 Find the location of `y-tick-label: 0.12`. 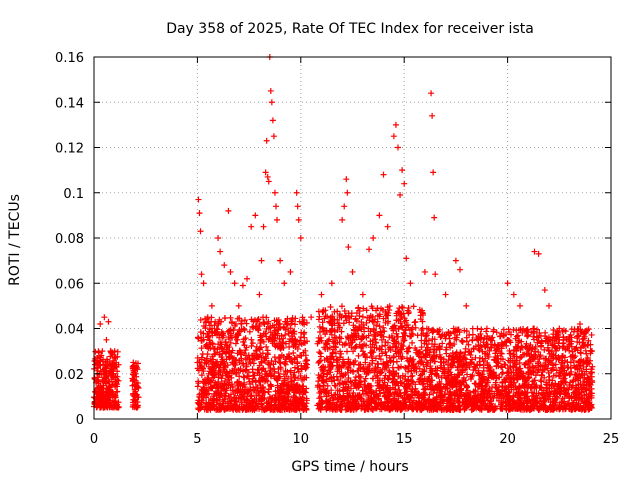

y-tick-label: 0.12 is located at coordinates (69, 149).